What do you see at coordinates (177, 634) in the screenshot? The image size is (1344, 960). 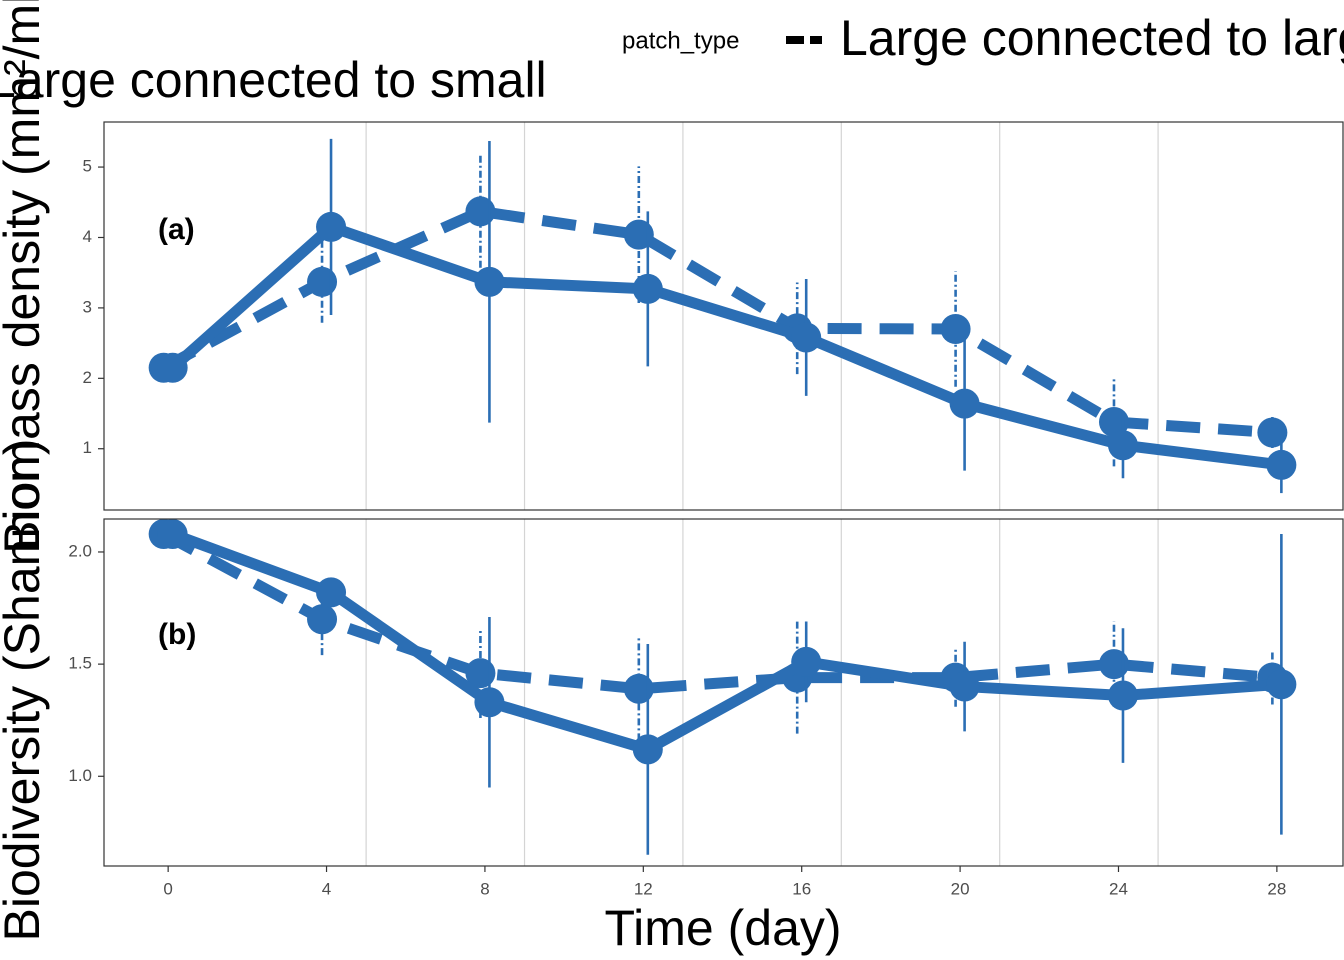 I see `panel-label: (b)` at bounding box center [177, 634].